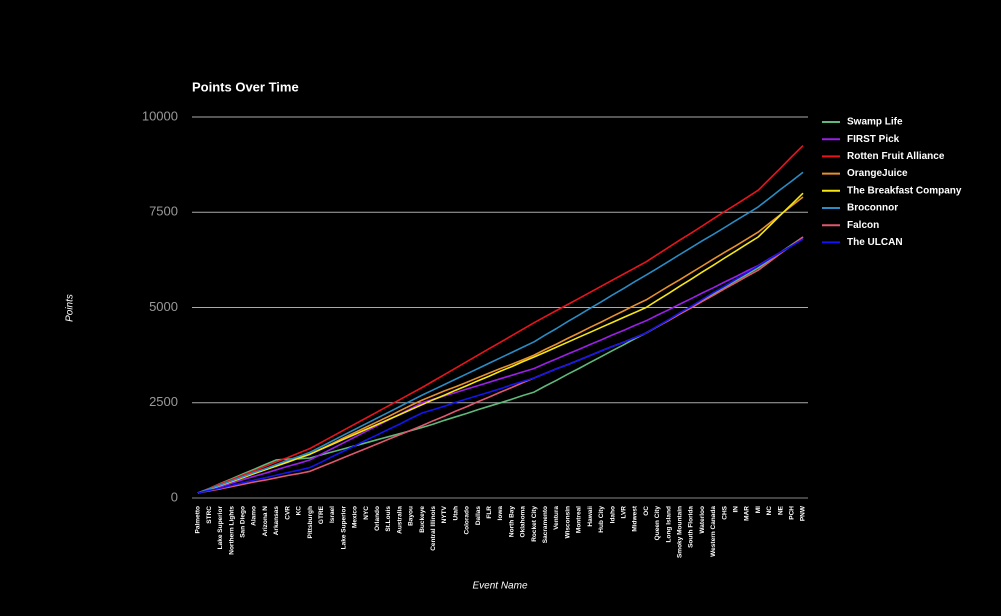 The height and width of the screenshot is (616, 1001). I want to click on x-tick-label: Smoky Mountain, so click(679, 532).